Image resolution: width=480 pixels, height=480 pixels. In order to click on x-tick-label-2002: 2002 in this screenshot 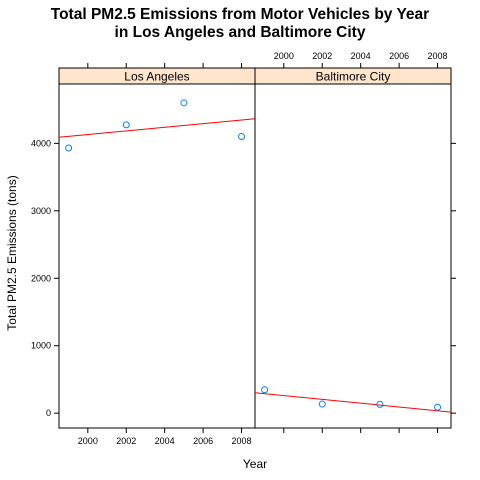, I will do `click(126, 441)`.